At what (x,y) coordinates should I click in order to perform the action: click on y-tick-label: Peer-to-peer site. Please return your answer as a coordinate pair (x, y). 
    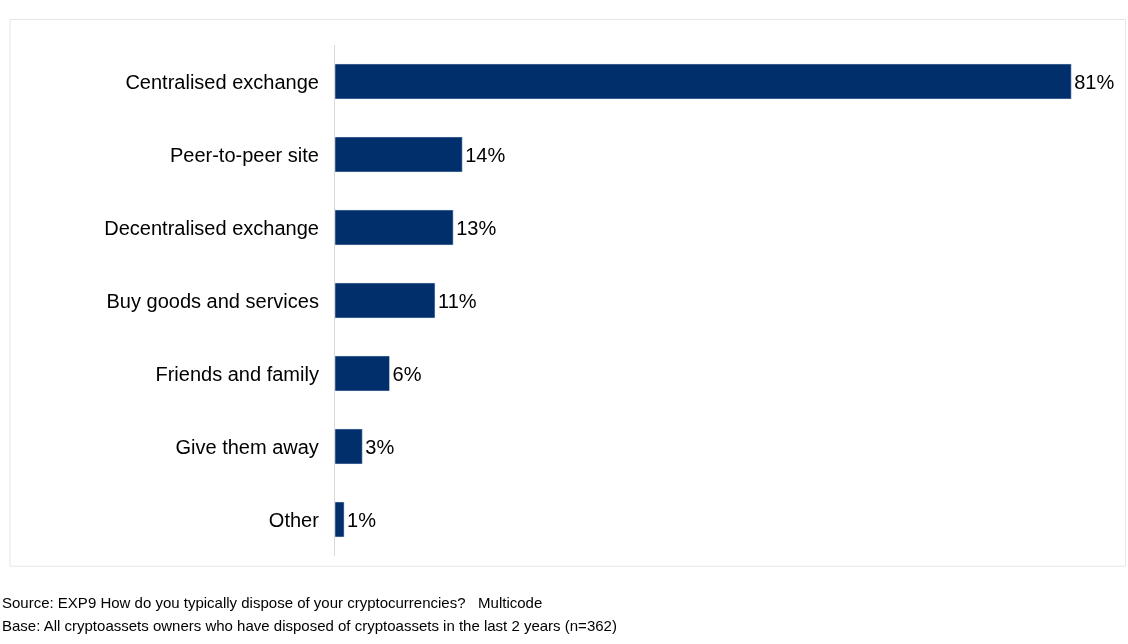
    Looking at the image, I should click on (249, 154).